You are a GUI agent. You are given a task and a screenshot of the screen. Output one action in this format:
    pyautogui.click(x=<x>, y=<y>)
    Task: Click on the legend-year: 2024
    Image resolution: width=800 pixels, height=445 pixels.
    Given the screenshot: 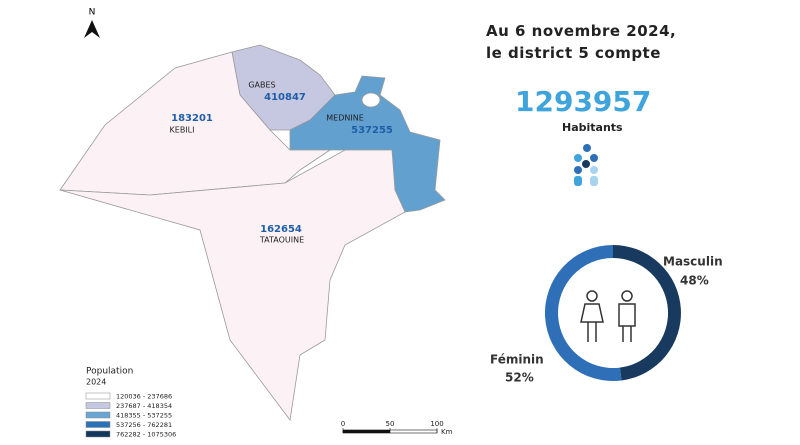 What is the action you would take?
    pyautogui.click(x=96, y=382)
    